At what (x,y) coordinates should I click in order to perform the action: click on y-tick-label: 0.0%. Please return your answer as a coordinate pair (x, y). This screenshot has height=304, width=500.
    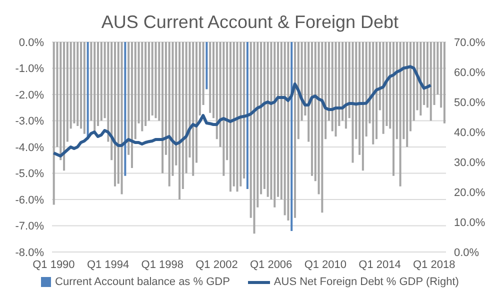
    Looking at the image, I should click on (31, 42).